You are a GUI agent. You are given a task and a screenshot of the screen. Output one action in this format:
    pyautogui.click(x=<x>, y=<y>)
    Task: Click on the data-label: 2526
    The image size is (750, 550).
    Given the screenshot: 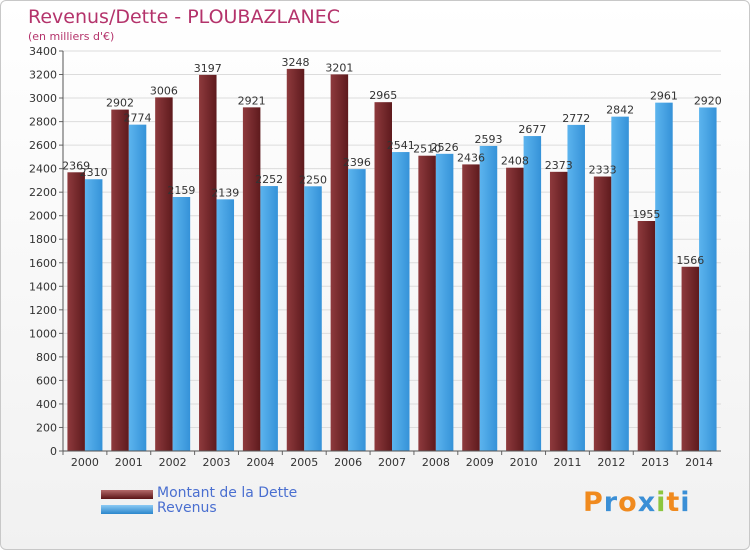 What is the action you would take?
    pyautogui.click(x=445, y=147)
    